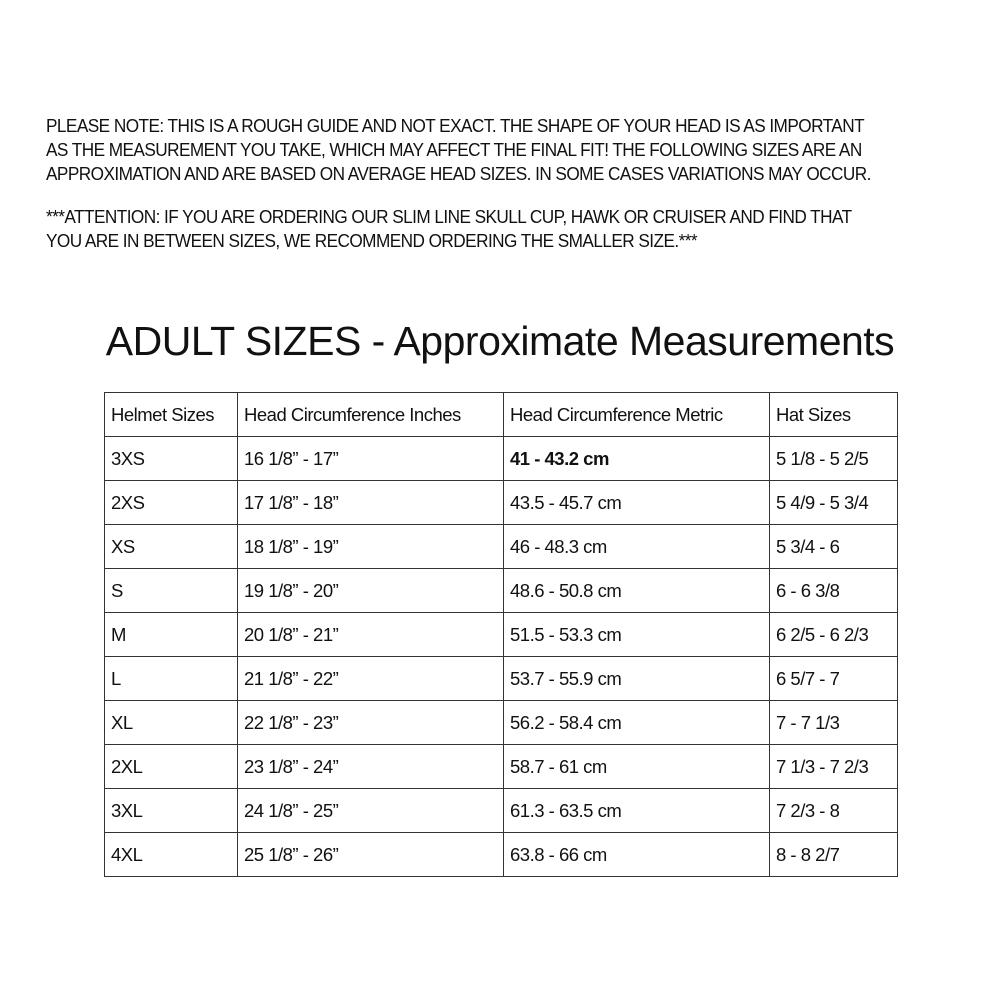 Image resolution: width=1000 pixels, height=1000 pixels. What do you see at coordinates (171, 810) in the screenshot?
I see `helmet-size-cell: 3XL` at bounding box center [171, 810].